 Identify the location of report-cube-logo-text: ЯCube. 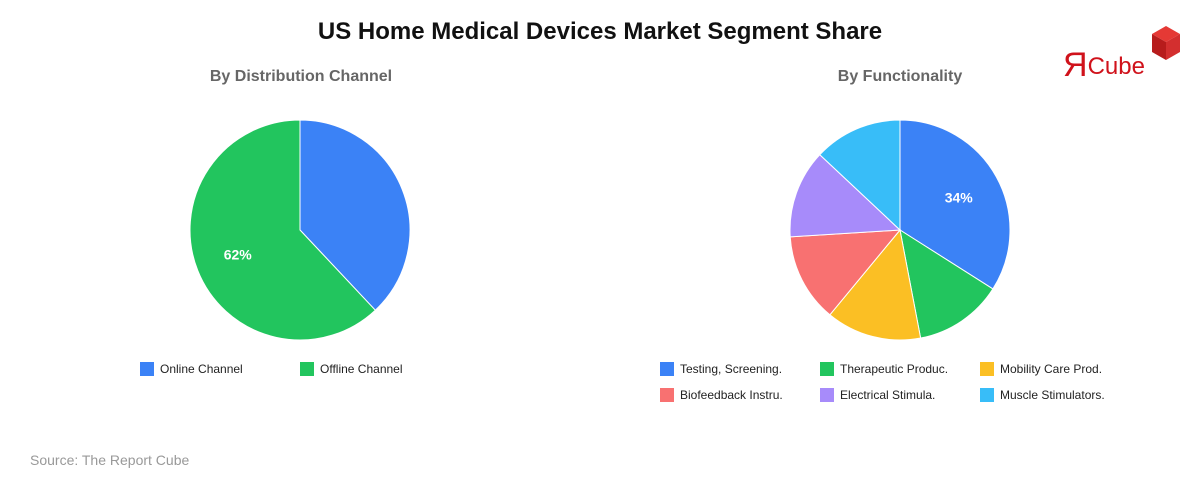
(1104, 65).